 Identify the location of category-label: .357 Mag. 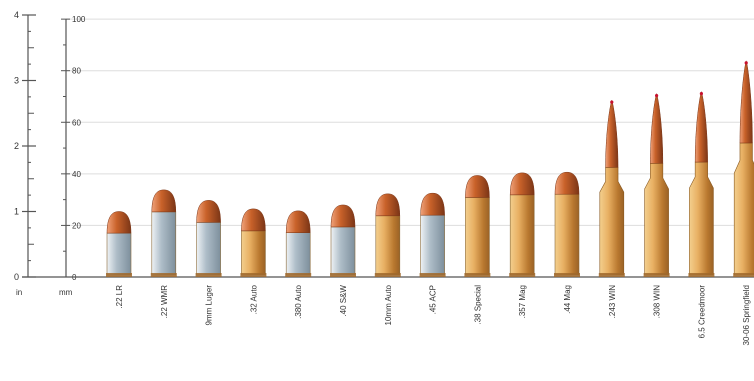
(522, 301).